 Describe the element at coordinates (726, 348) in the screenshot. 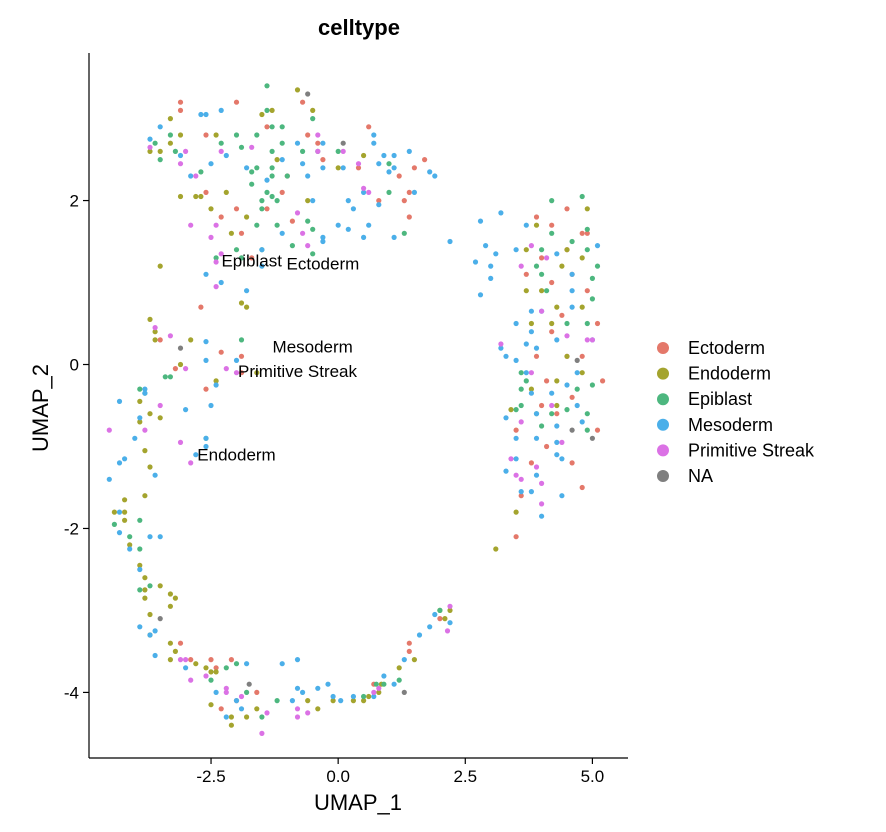

I see `legend-label-ectoderm: Ectoderm` at that location.